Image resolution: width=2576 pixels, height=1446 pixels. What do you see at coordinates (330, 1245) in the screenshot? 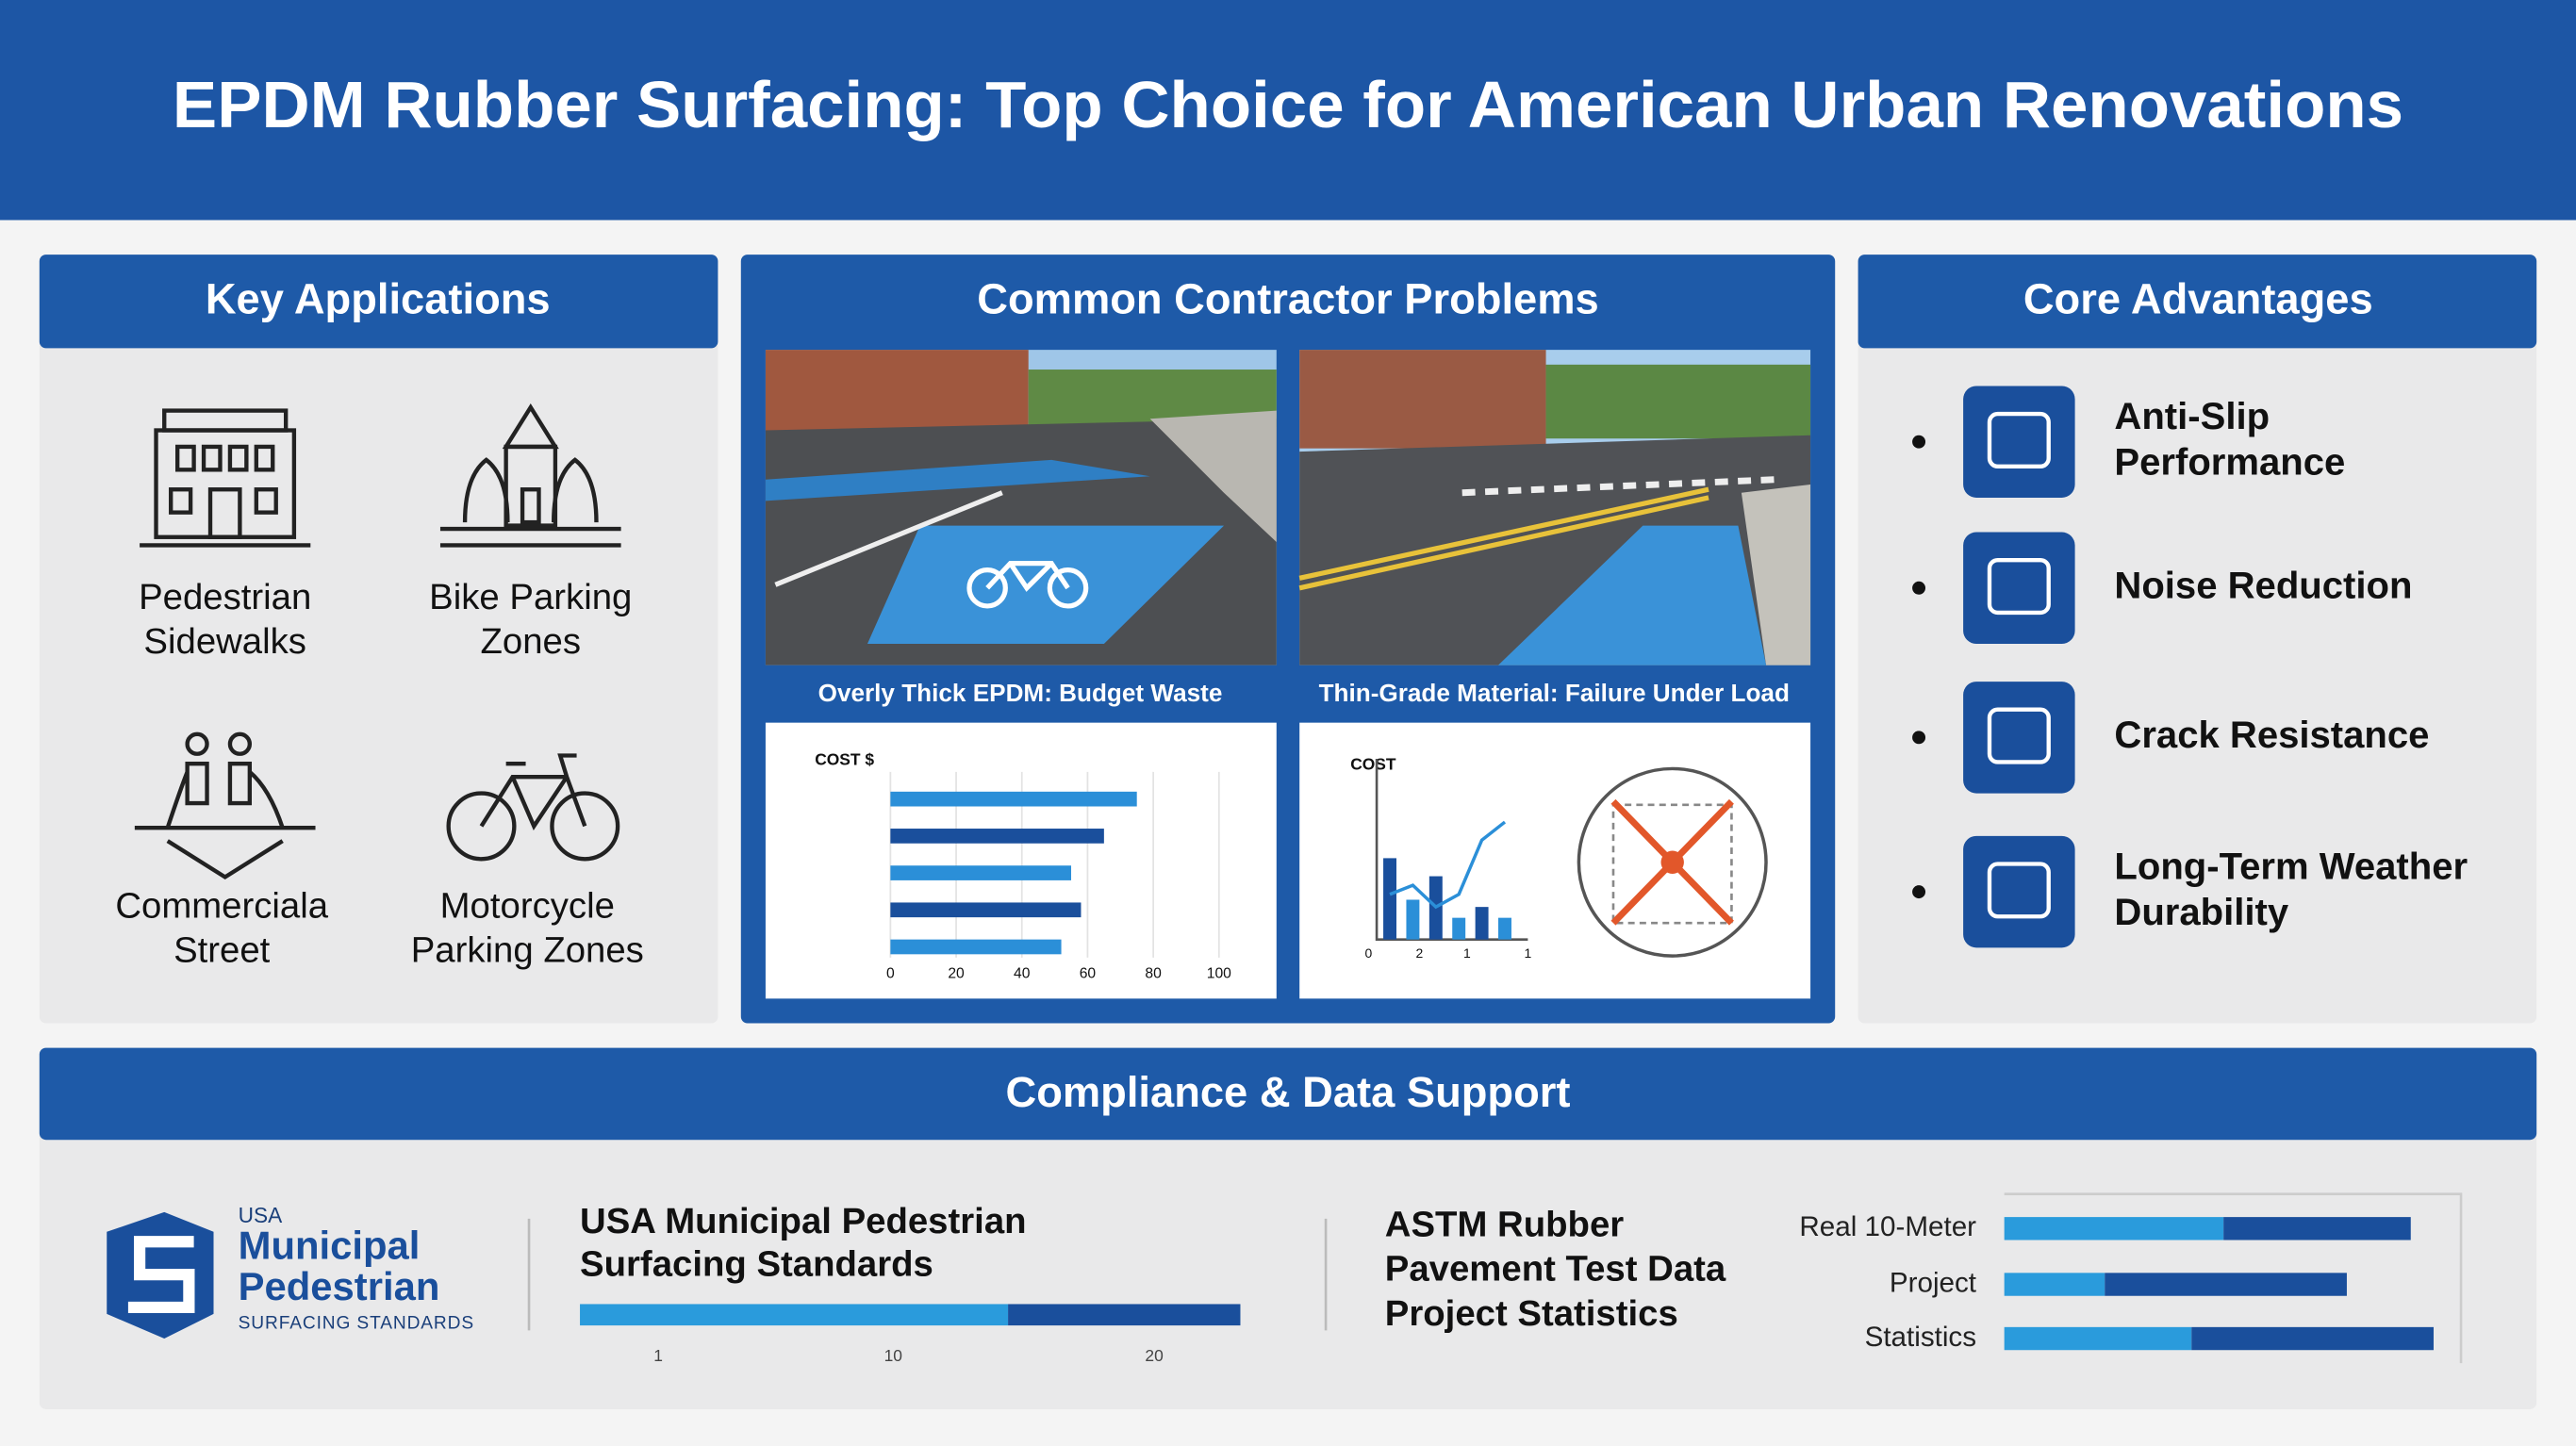
I see `logo-text: Municipal` at bounding box center [330, 1245].